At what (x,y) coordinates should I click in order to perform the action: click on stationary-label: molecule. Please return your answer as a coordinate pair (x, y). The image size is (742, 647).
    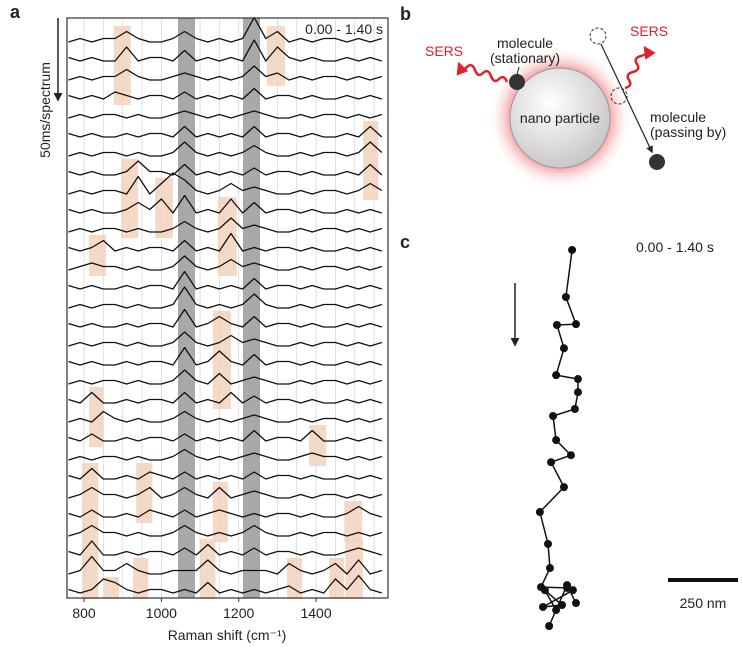
    Looking at the image, I should click on (525, 43).